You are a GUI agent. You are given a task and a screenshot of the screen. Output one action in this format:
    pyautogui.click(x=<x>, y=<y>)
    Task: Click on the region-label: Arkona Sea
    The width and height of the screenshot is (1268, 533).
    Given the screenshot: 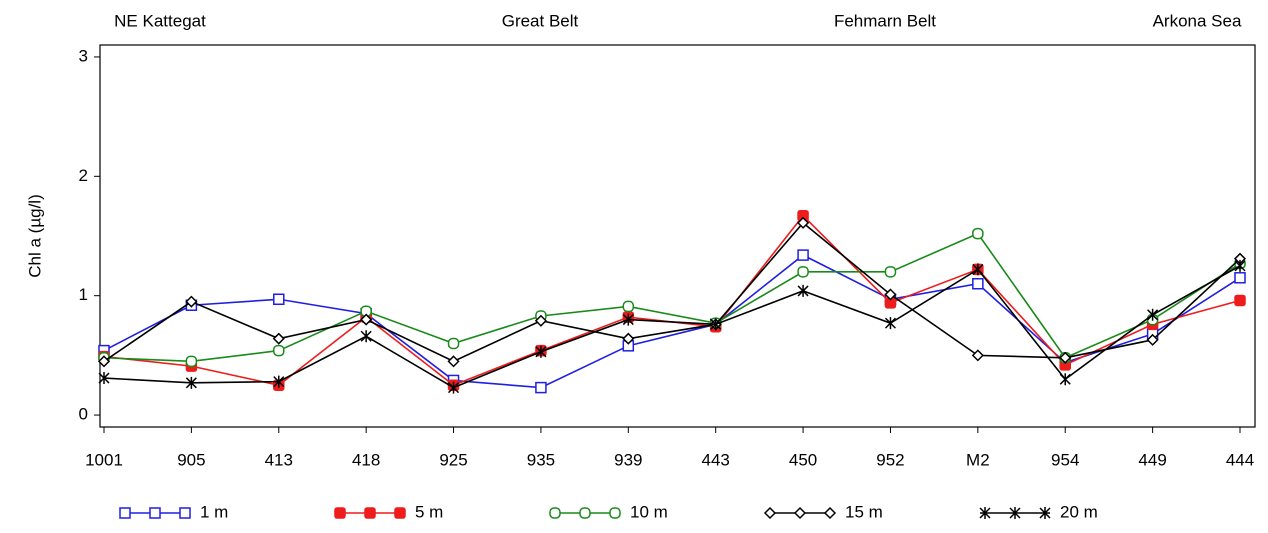 What is the action you would take?
    pyautogui.click(x=1197, y=20)
    